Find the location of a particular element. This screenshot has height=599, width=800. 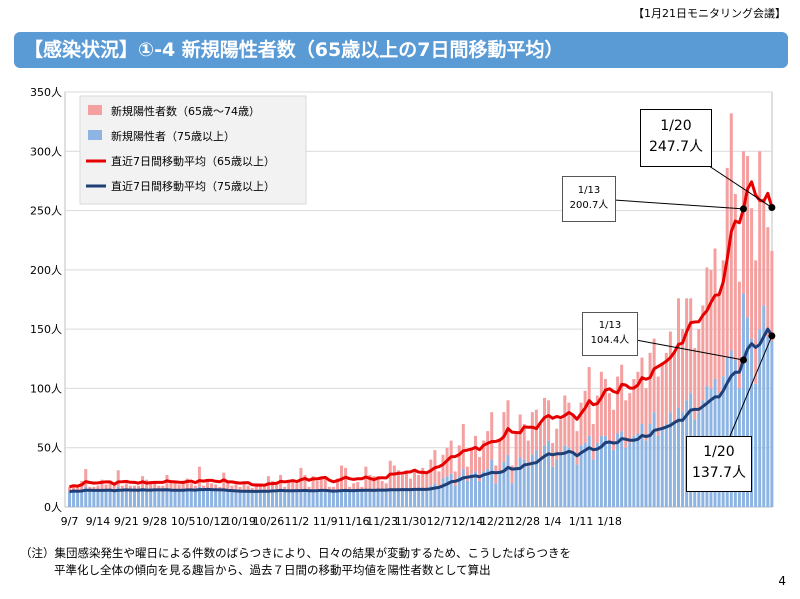

x-tick-label: 10/26 is located at coordinates (269, 521).